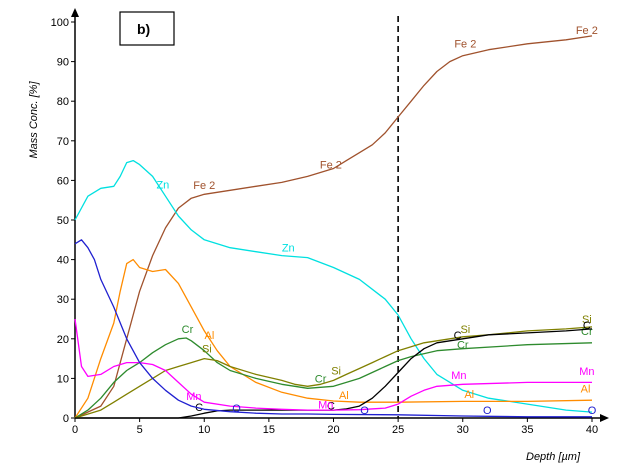  I want to click on y-tick-label: 30, so click(63, 300).